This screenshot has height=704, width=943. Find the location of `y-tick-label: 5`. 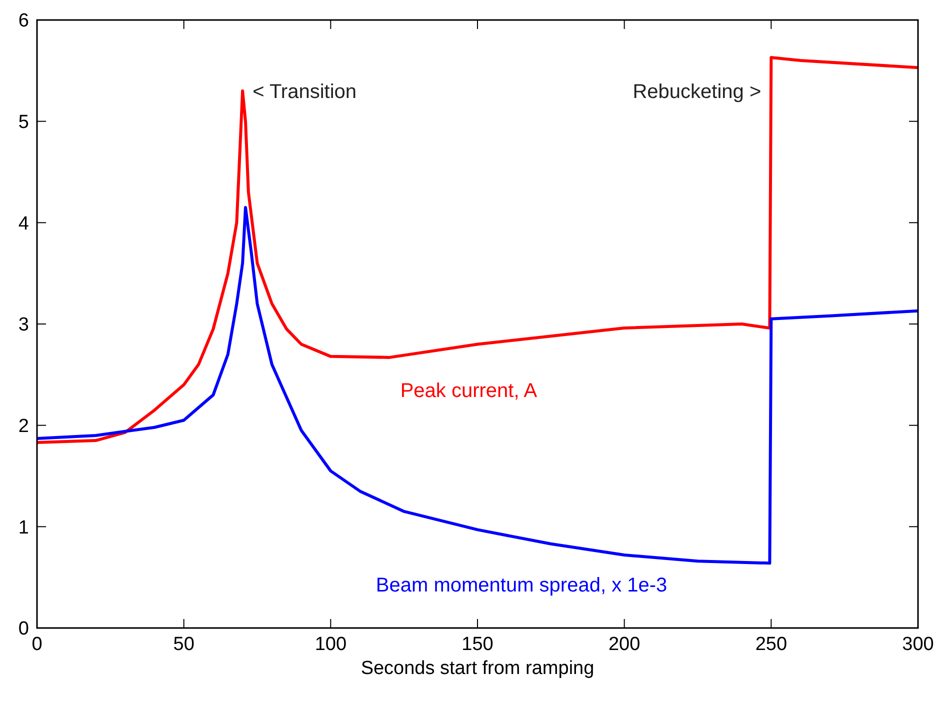

y-tick-label: 5 is located at coordinates (23, 122).